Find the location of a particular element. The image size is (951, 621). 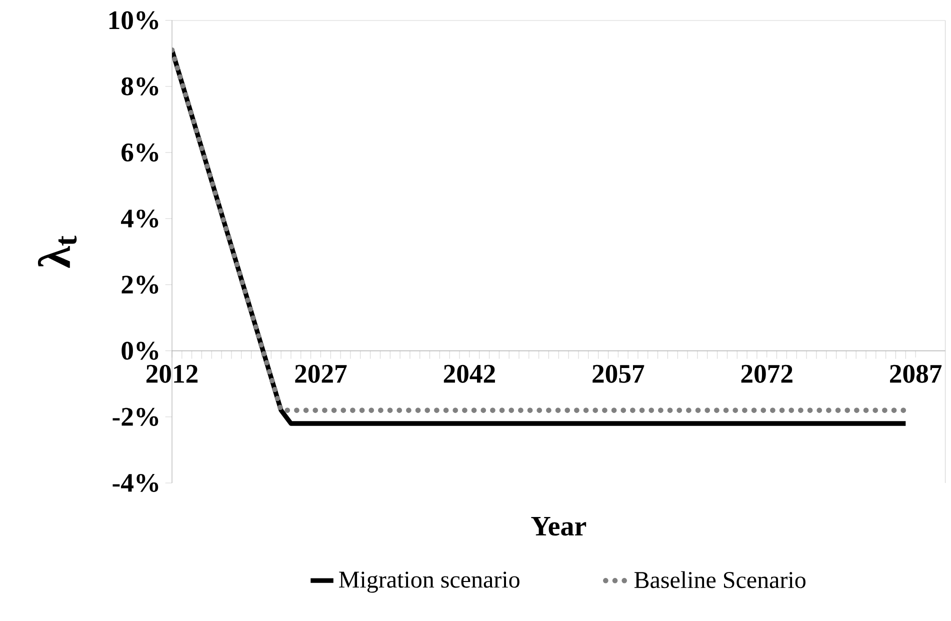

x-tick-label: 2072 is located at coordinates (766, 373).